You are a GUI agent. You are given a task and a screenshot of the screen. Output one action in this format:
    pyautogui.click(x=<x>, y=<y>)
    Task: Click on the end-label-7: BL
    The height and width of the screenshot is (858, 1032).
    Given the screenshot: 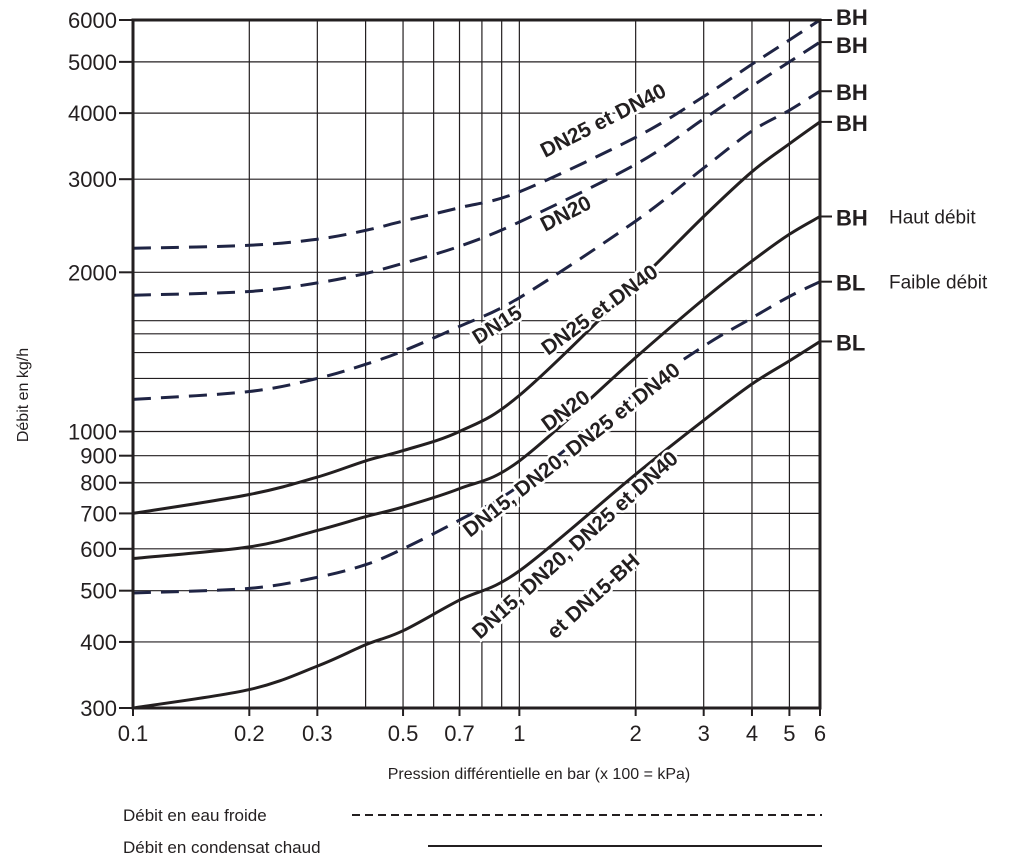 What is the action you would take?
    pyautogui.click(x=850, y=342)
    